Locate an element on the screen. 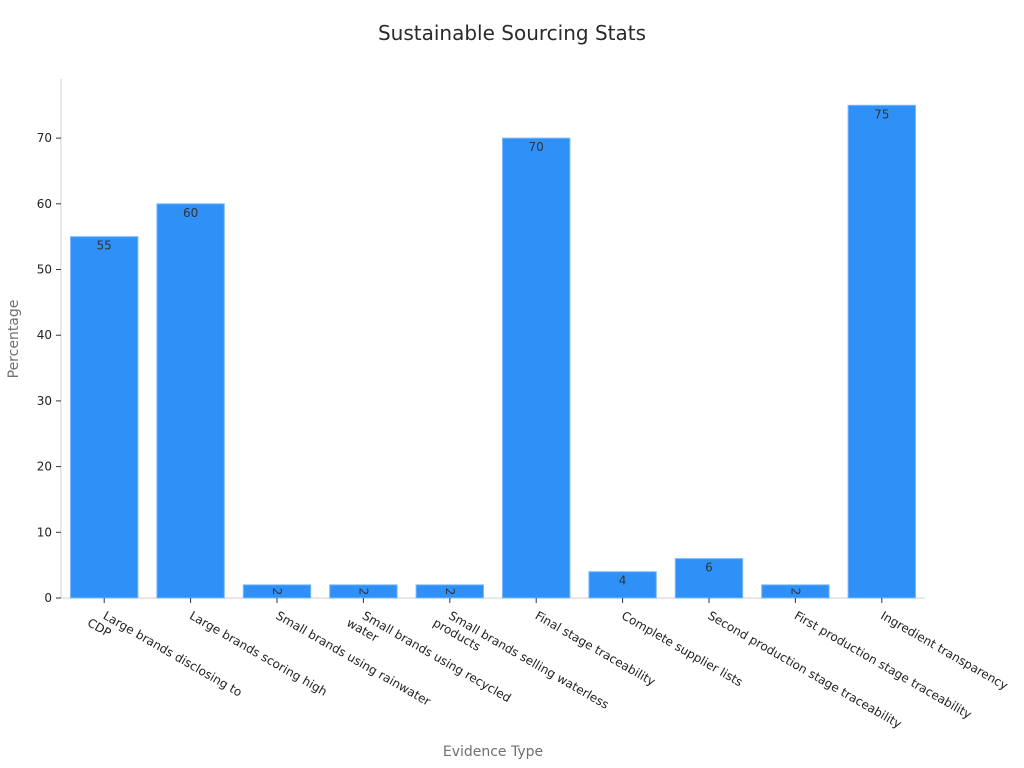  x-tick-label: First production stage traceability is located at coordinates (883, 664).